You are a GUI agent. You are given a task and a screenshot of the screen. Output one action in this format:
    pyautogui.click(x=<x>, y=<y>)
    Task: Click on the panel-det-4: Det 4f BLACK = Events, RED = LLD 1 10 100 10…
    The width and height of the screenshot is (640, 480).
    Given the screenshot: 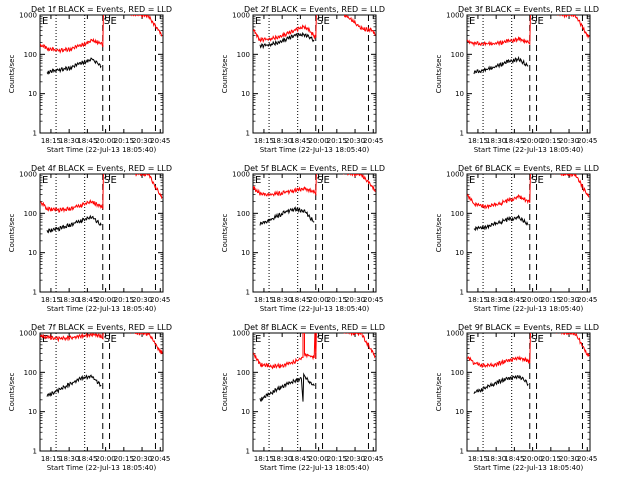 What is the action you would take?
    pyautogui.click(x=90, y=238)
    